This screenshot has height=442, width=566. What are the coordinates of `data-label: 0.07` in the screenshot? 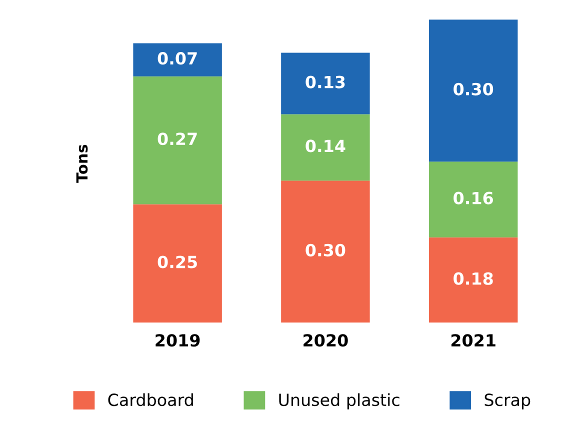 It's located at (177, 58).